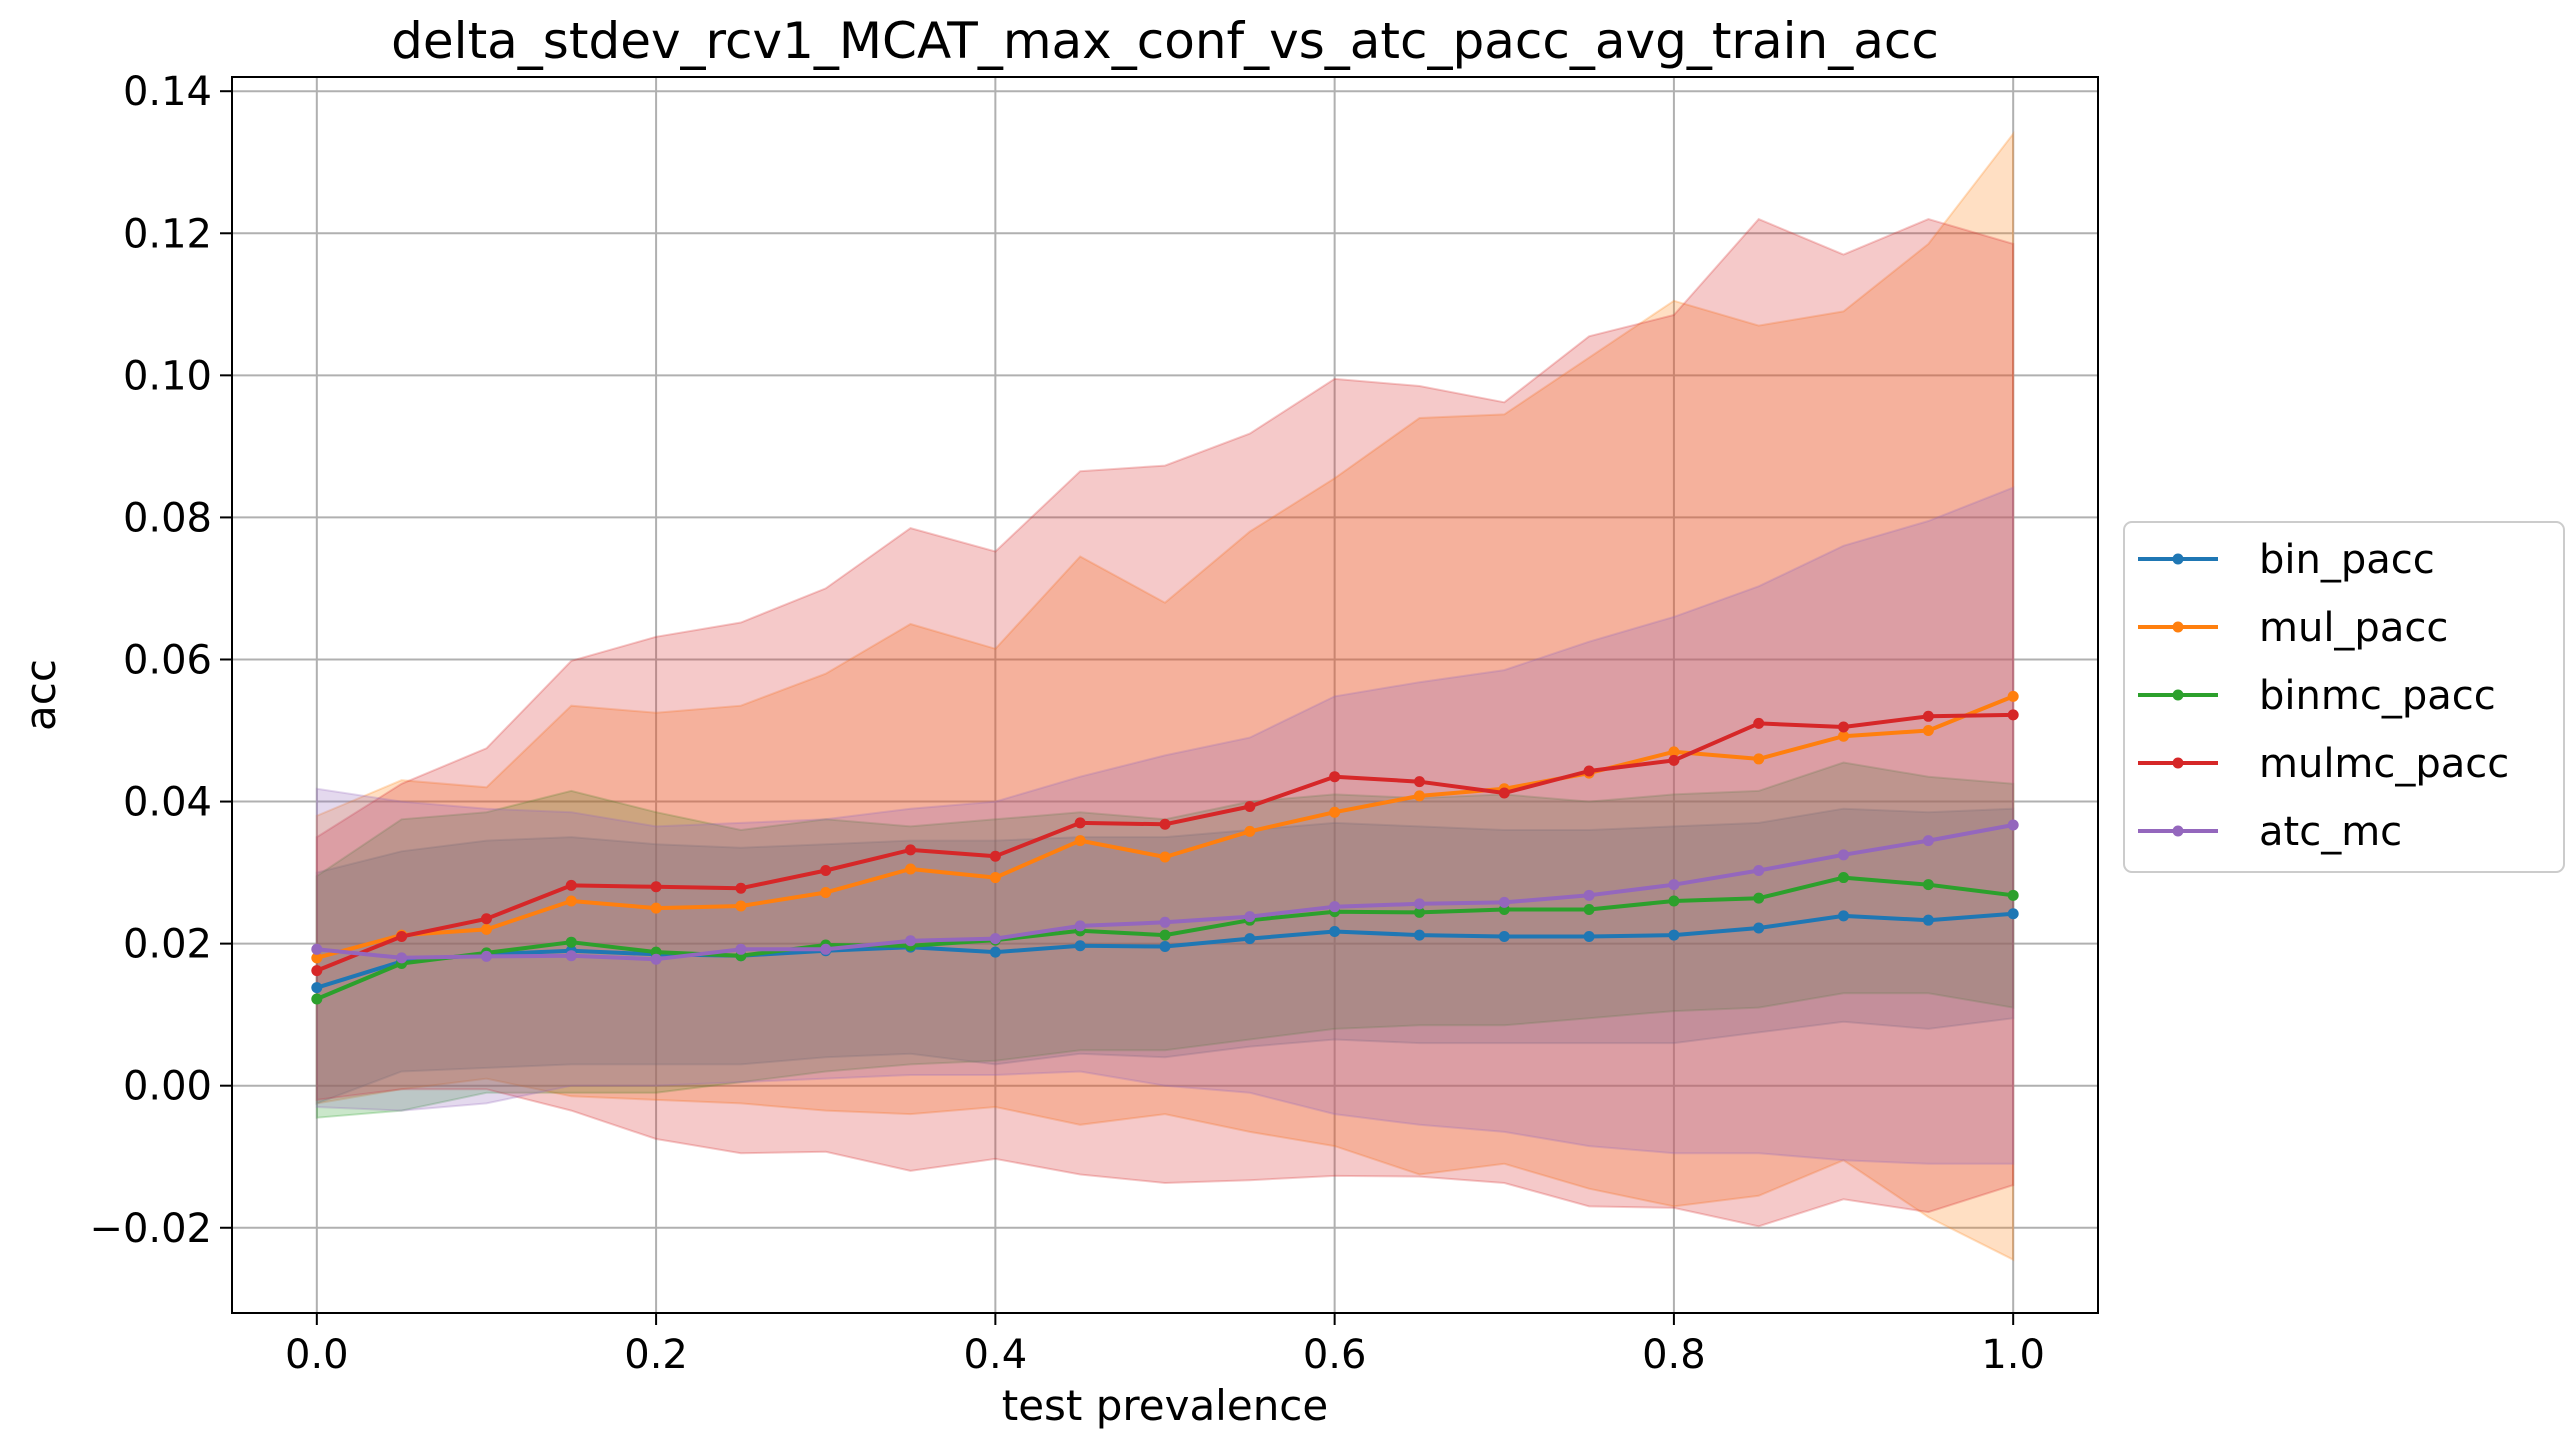 The image size is (2570, 1446). Describe the element at coordinates (996, 1355) in the screenshot. I see `x-tick-label: 0.4` at that location.